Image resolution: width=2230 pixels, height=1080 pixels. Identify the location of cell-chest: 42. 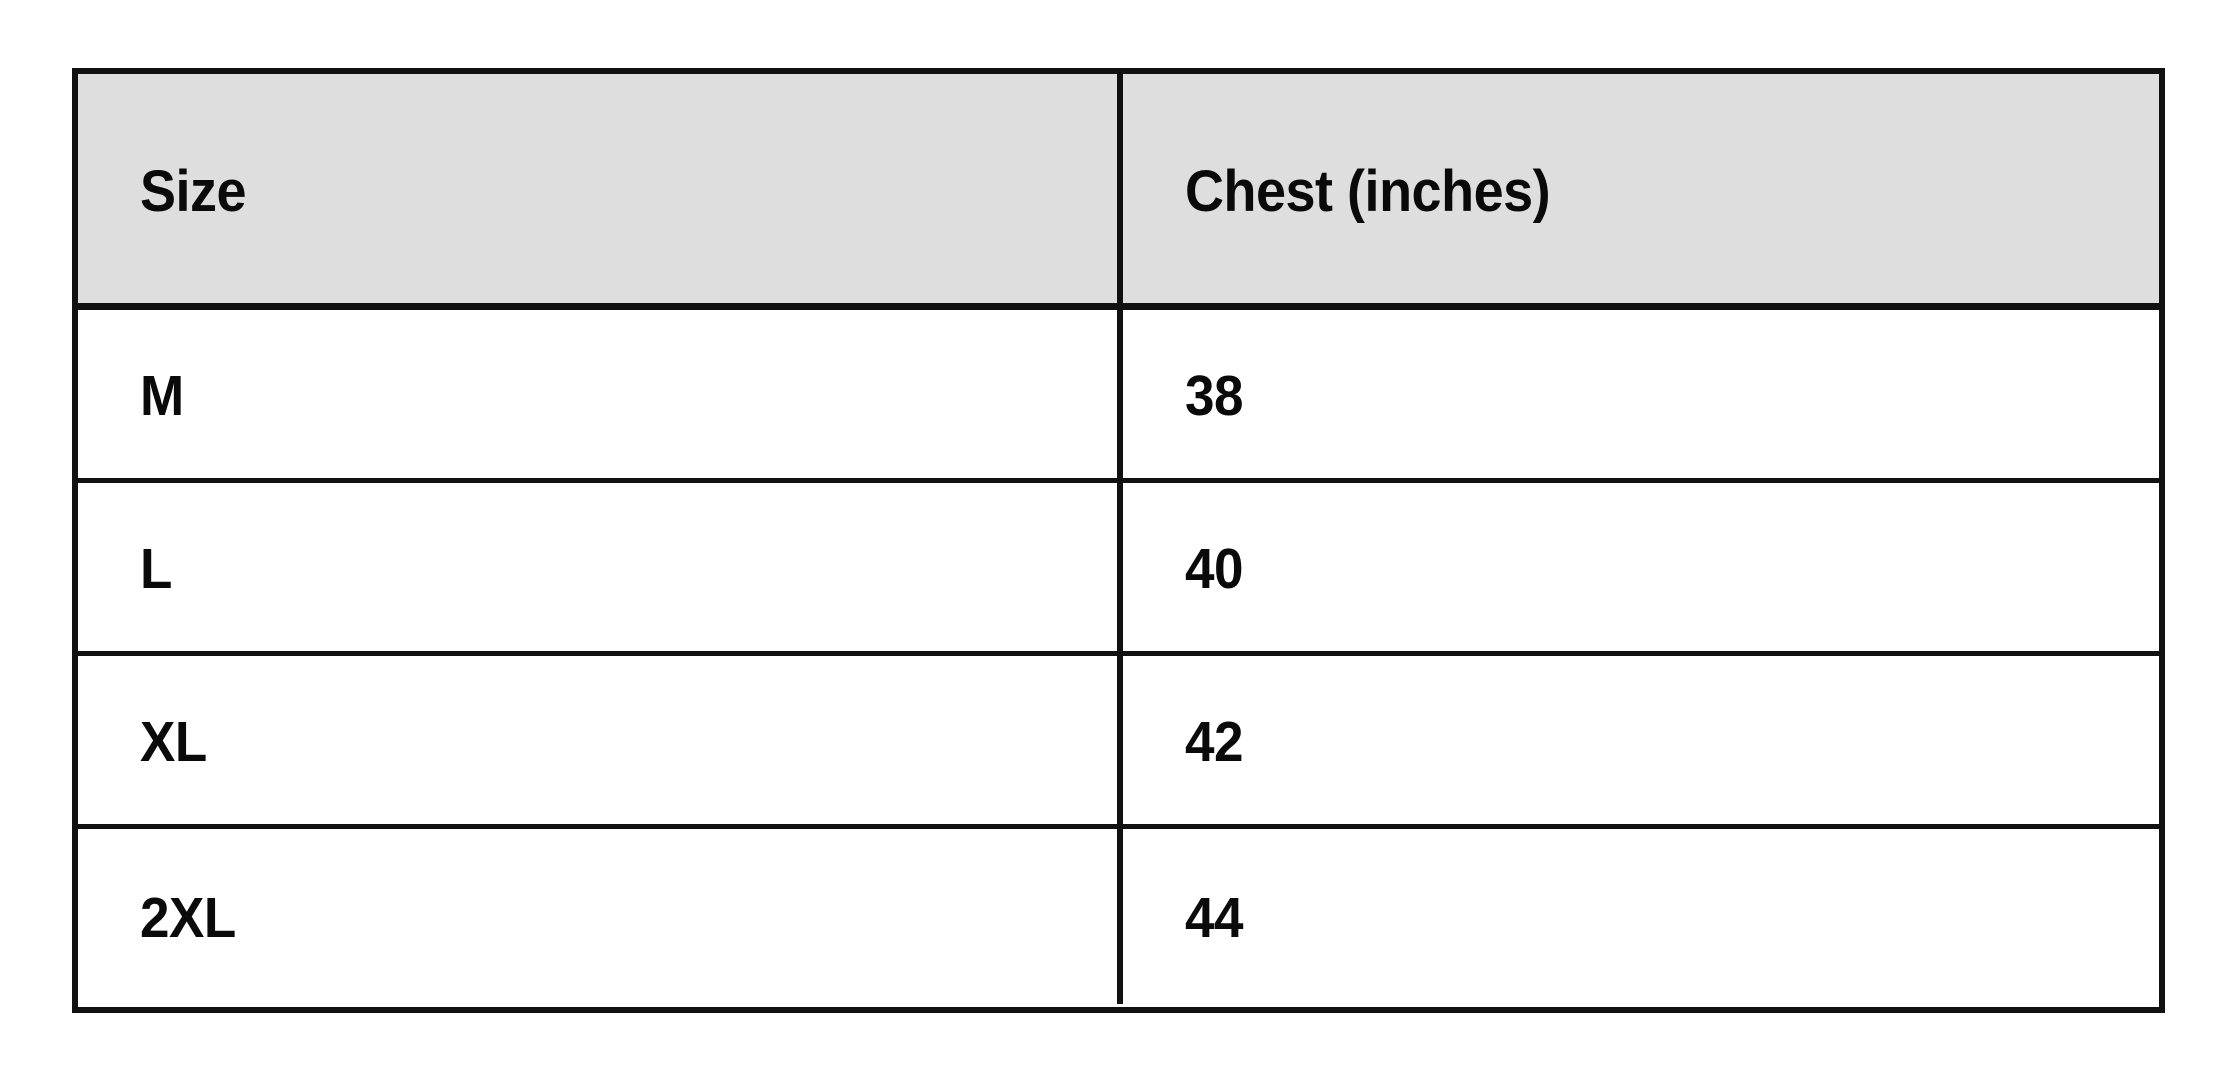
(1641, 740).